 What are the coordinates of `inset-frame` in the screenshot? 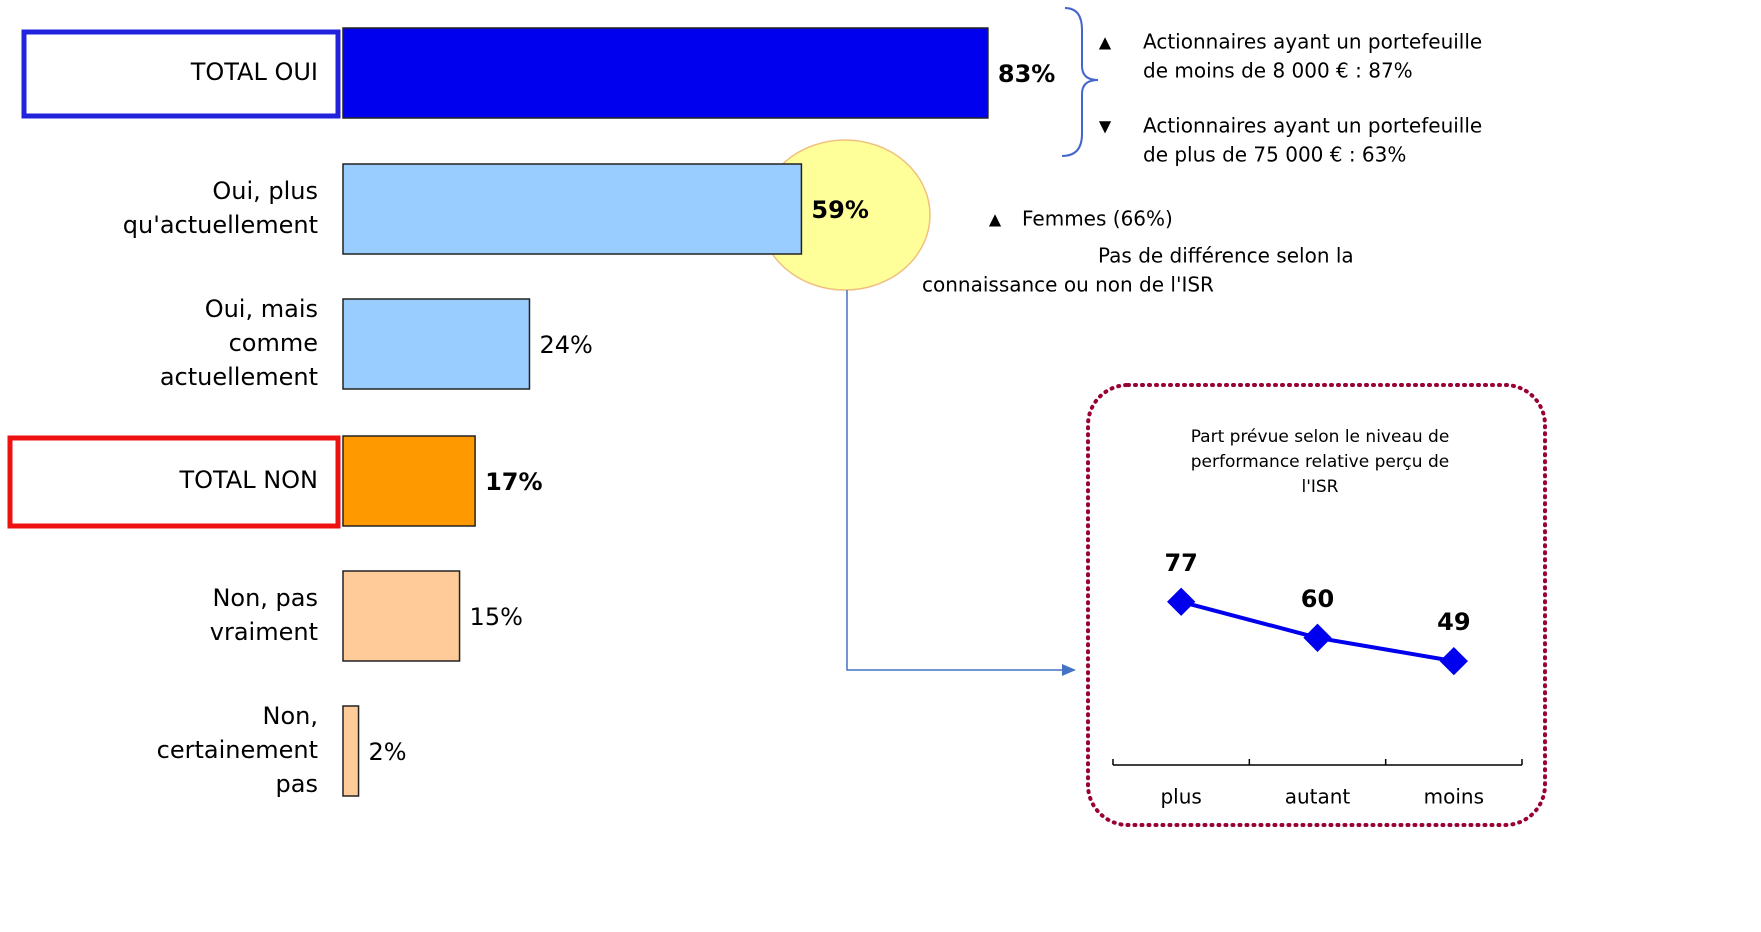 It's located at (1316, 605).